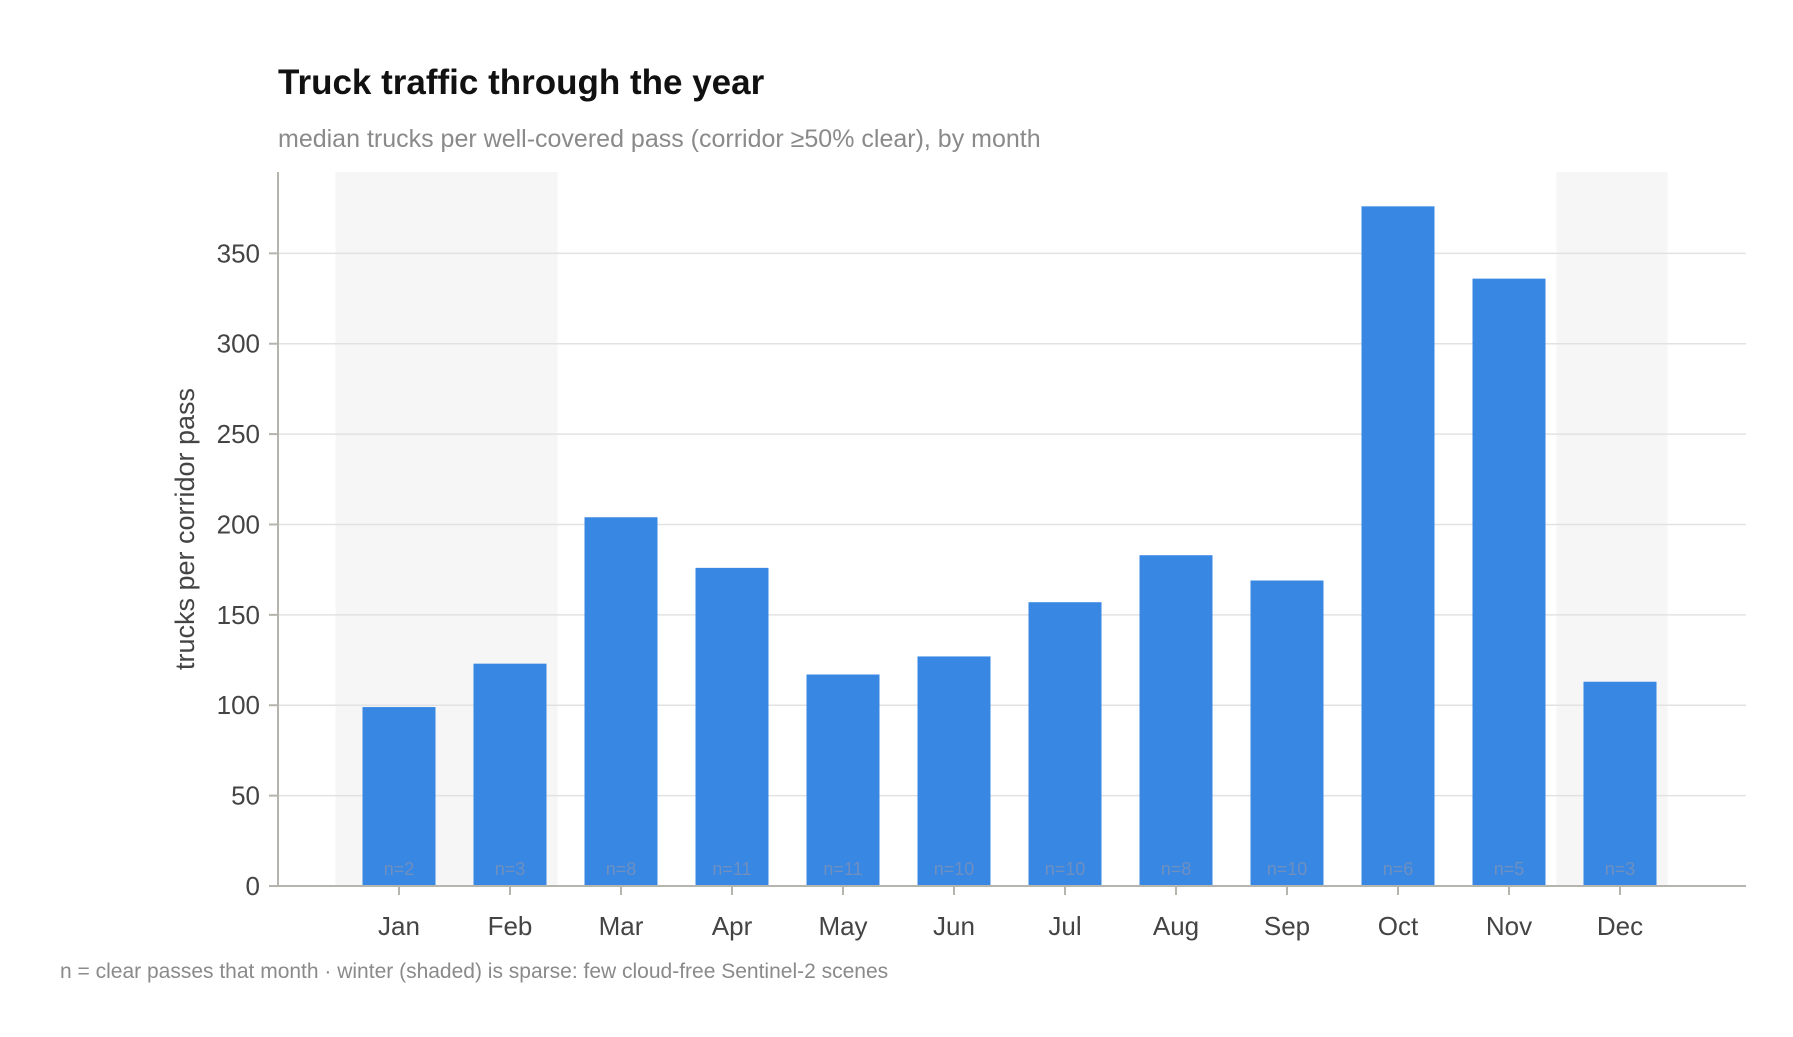  I want to click on y-tick-labels: 0 50 100 150 200 250 300 350, so click(238, 569).